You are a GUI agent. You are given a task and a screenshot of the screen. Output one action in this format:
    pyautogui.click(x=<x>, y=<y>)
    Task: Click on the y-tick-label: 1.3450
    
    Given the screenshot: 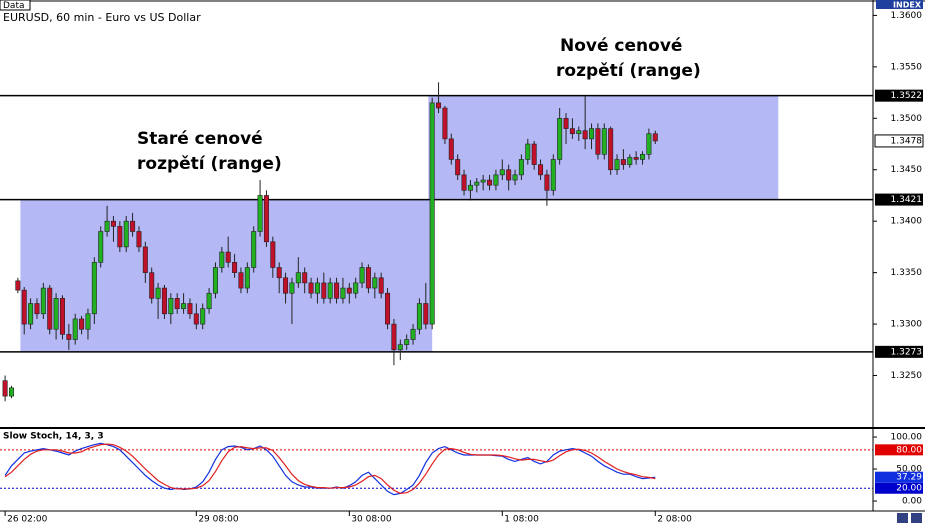 What is the action you would take?
    pyautogui.click(x=907, y=170)
    